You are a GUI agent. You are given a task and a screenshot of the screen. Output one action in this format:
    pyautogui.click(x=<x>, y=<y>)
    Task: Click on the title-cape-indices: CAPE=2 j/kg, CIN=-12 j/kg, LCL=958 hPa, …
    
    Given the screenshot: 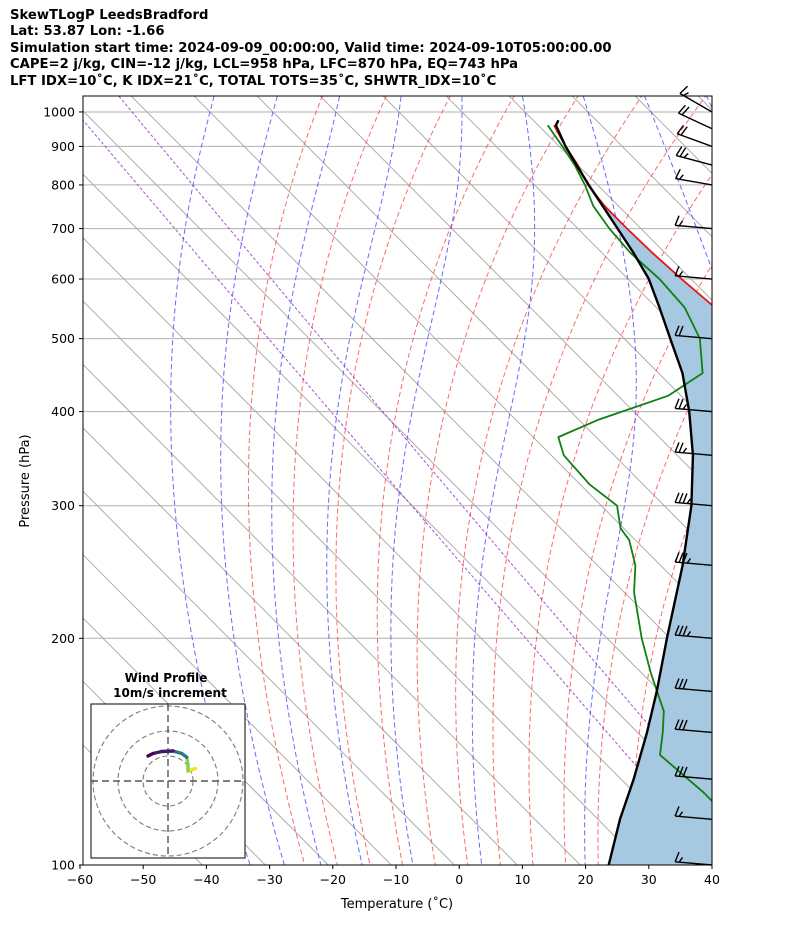 What is the action you would take?
    pyautogui.click(x=264, y=65)
    